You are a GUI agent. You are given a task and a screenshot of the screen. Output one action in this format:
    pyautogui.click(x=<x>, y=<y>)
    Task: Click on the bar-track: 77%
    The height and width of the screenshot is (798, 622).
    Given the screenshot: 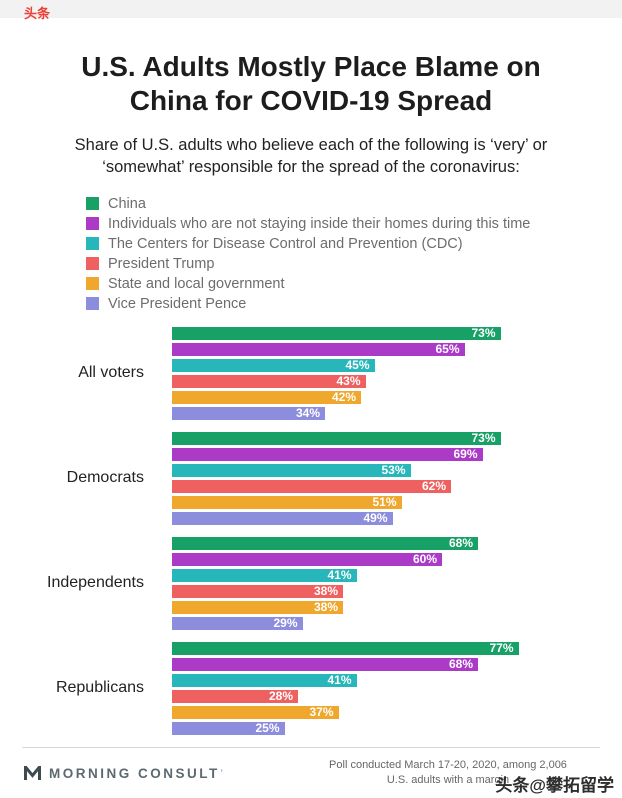 What is the action you would take?
    pyautogui.click(x=352, y=648)
    